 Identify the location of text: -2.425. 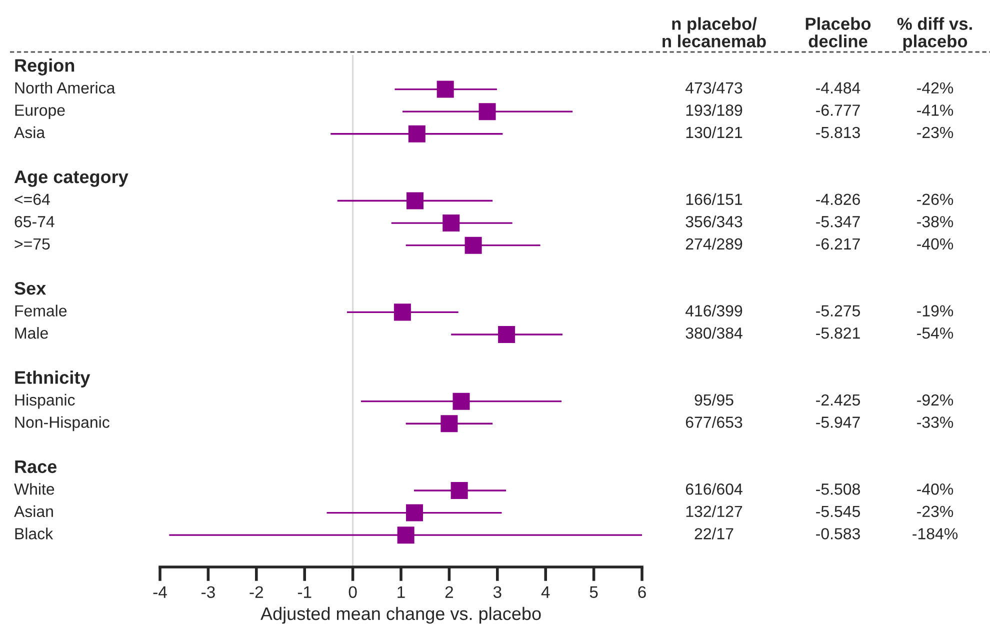
(838, 400).